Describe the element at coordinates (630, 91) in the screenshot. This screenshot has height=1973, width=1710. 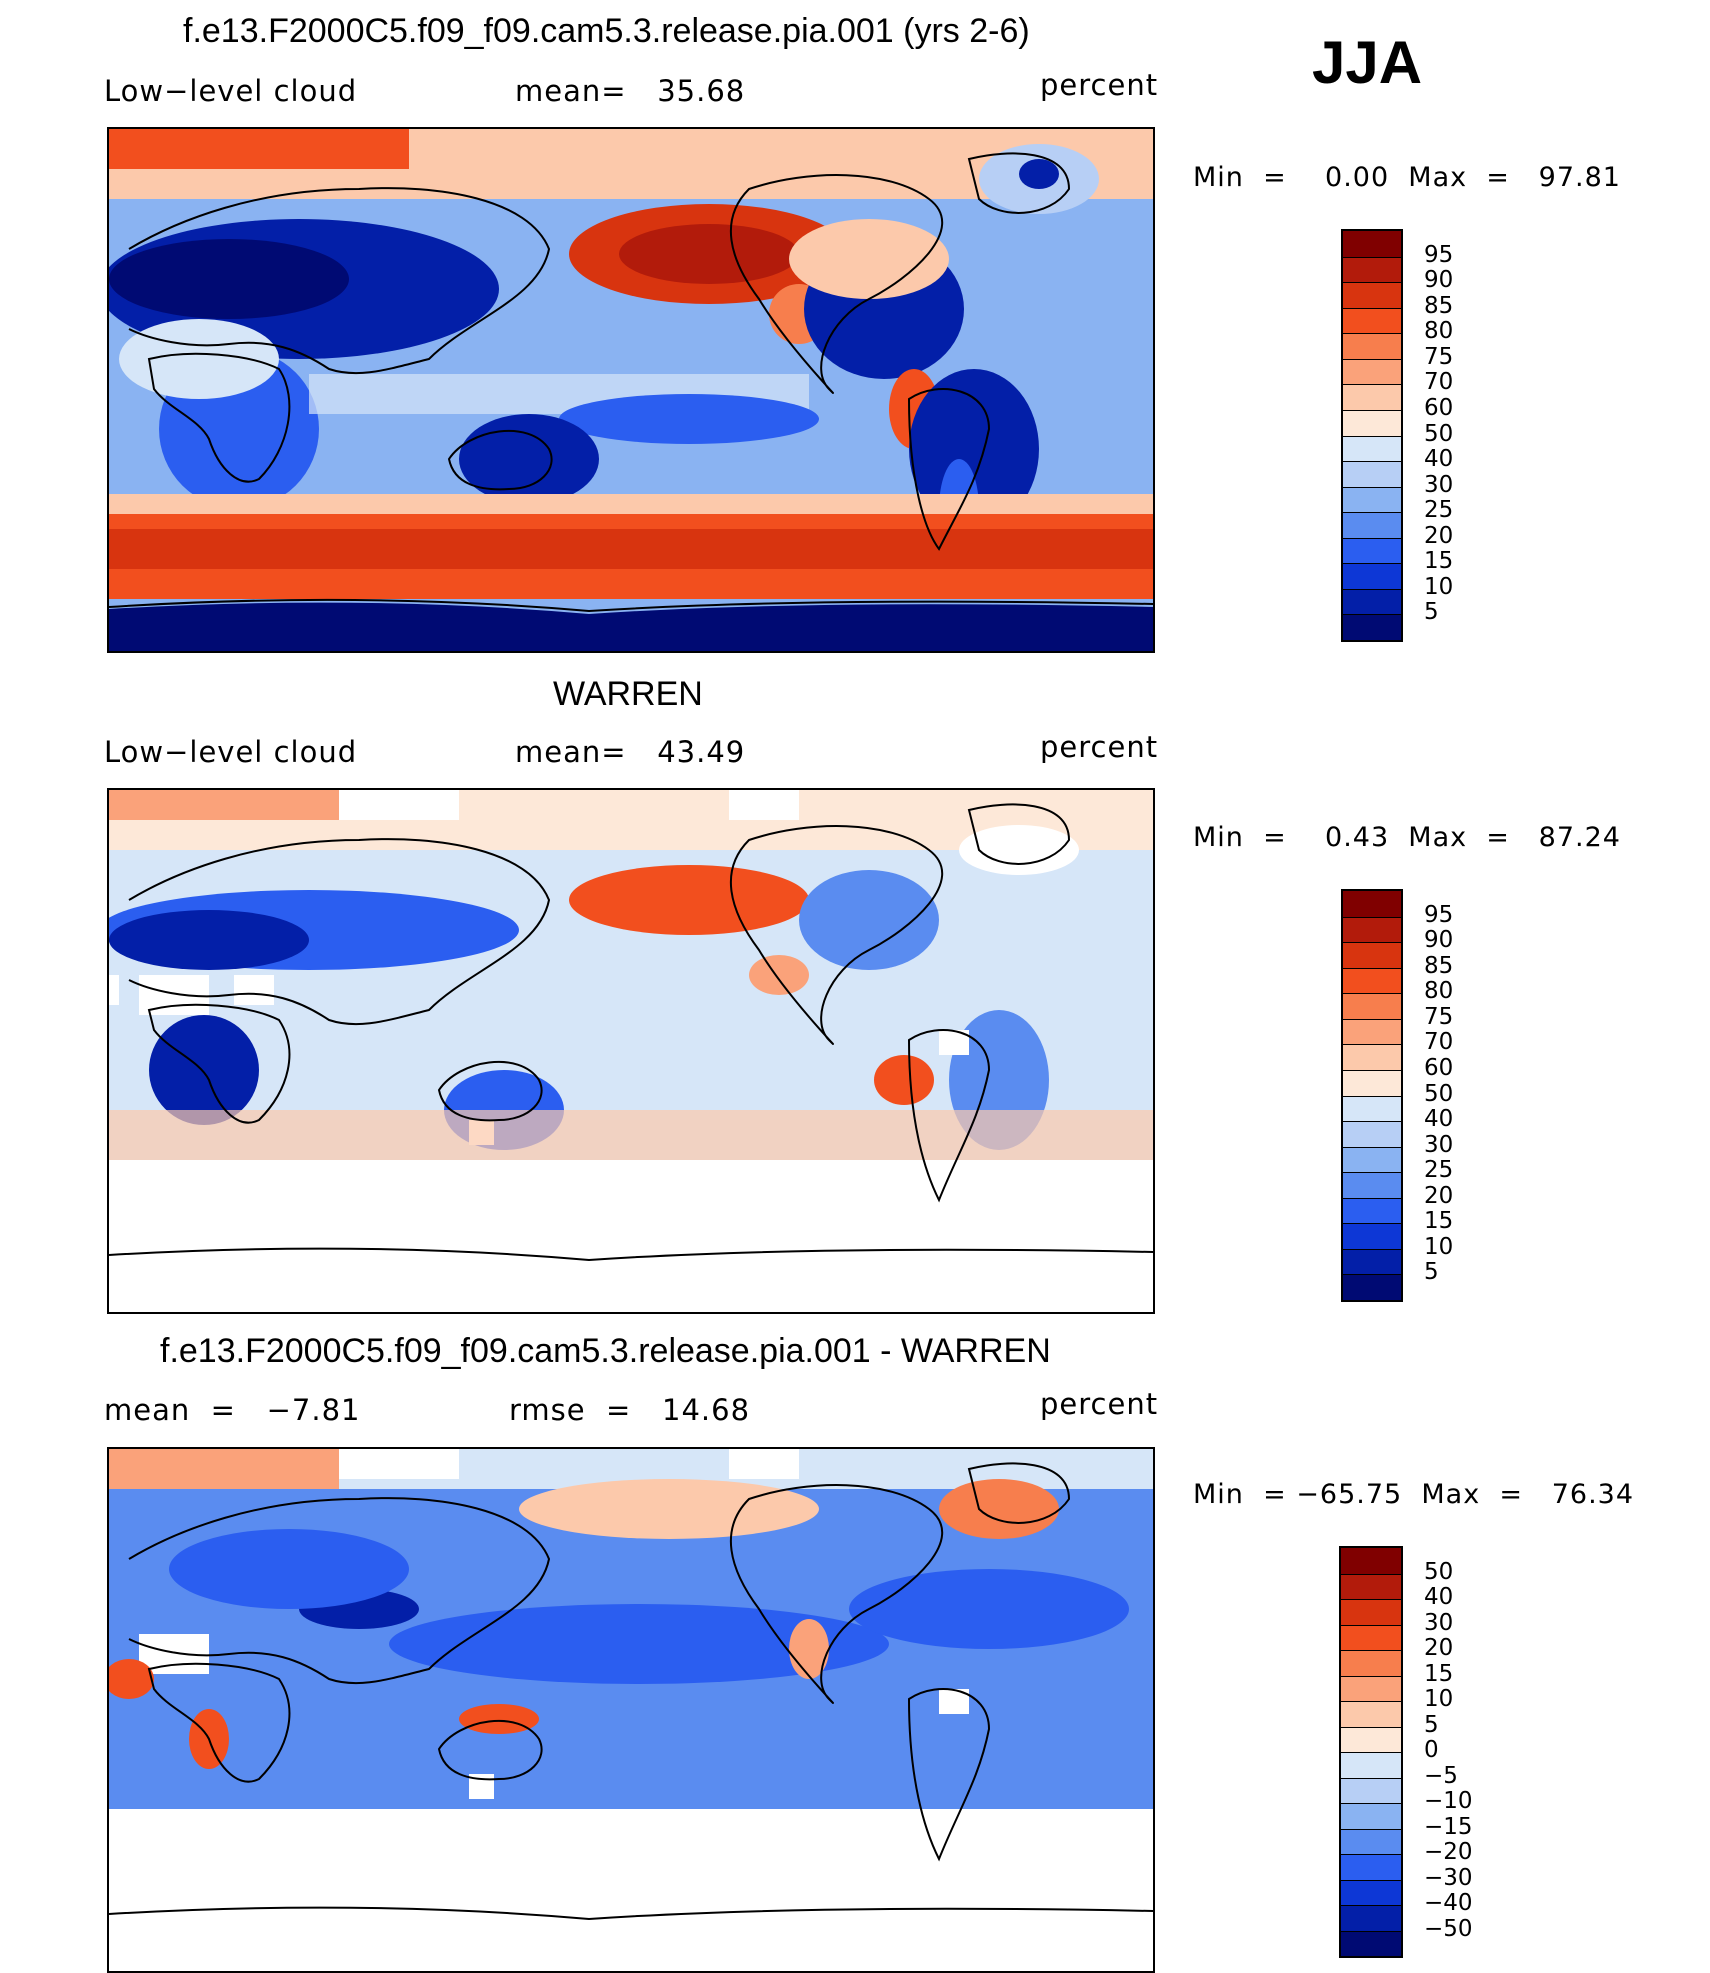
I see `panel-1-mean-label: mean= 35.68` at that location.